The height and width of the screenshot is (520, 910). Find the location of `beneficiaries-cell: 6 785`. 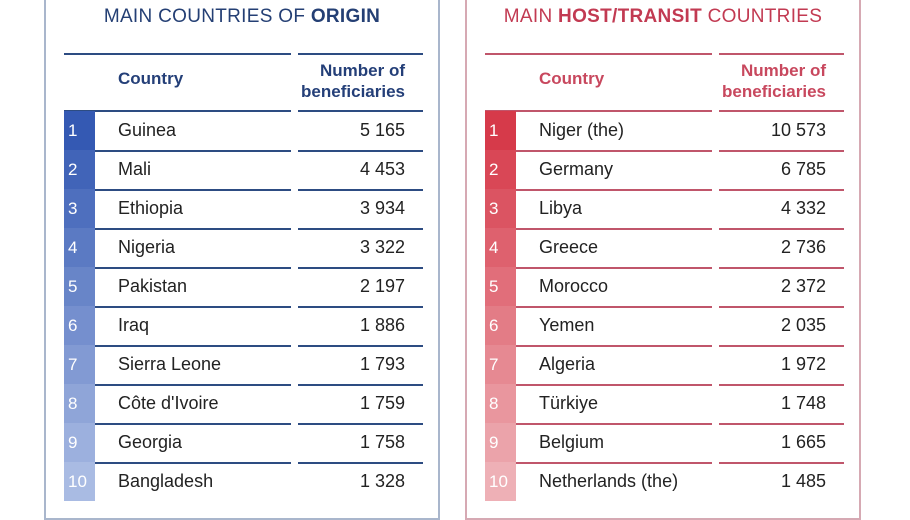

beneficiaries-cell: 6 785 is located at coordinates (803, 169).